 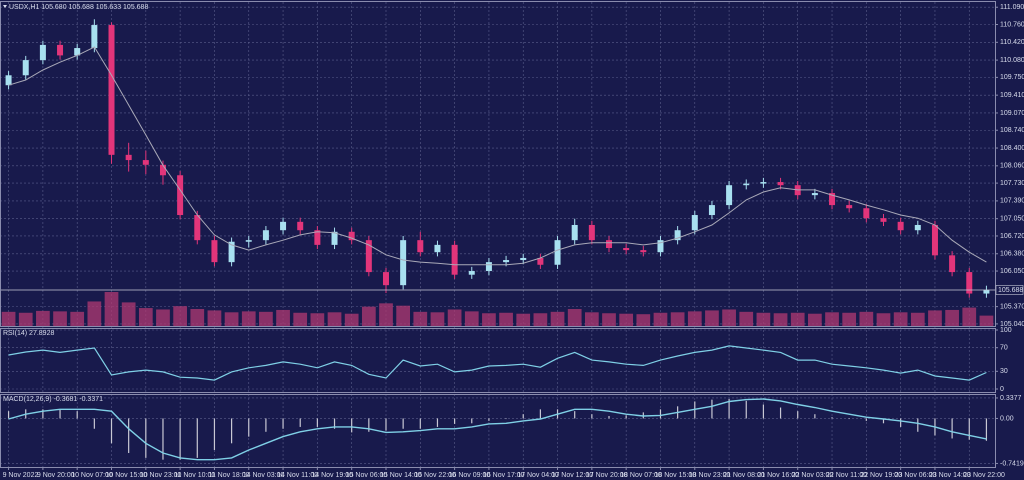 I want to click on x-tick-label: 23 Nov 22:00, so click(x=984, y=475).